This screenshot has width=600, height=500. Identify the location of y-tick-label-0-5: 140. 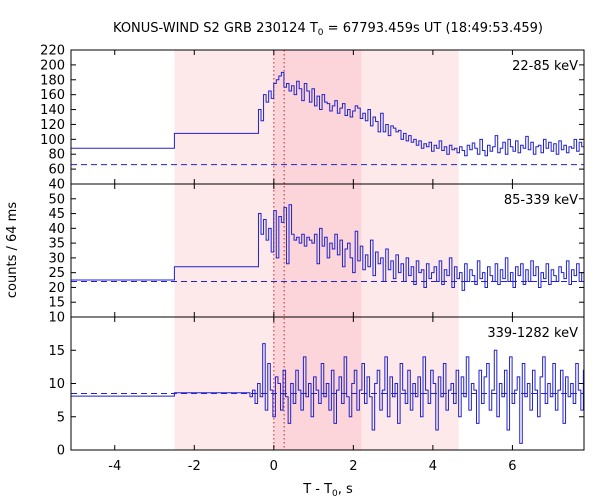
(52, 110).